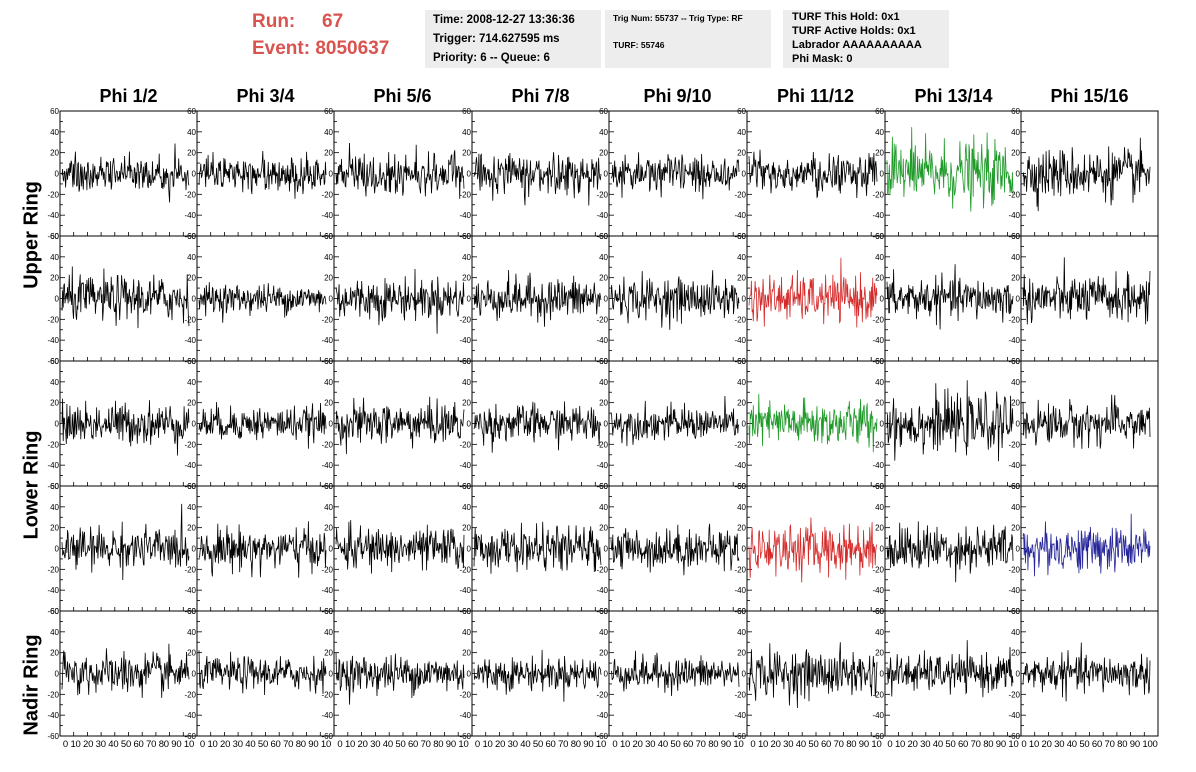 This screenshot has width=1196, height=772. I want to click on panel-r5-c5: 60 40 20 0 -20 -40 -60, so click(672, 674).